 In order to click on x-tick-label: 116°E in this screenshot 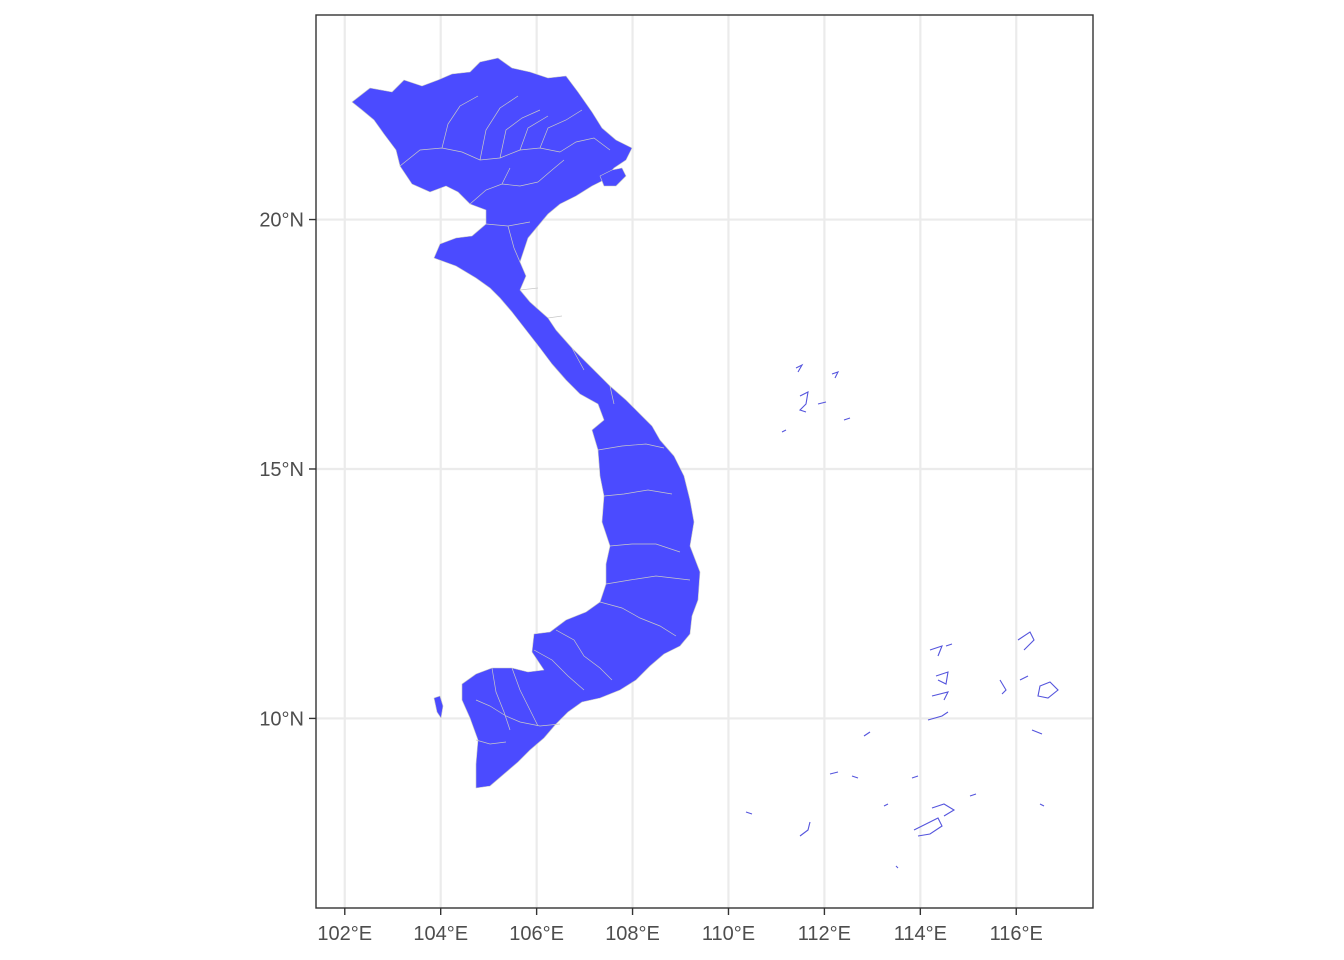, I will do `click(1016, 934)`.